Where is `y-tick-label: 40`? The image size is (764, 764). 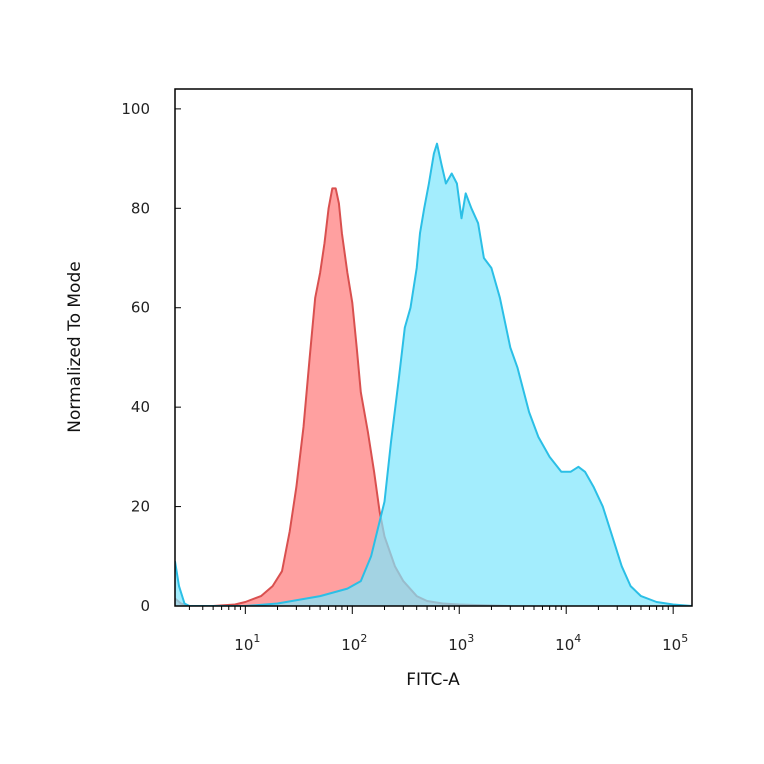
y-tick-label: 40 is located at coordinates (140, 407).